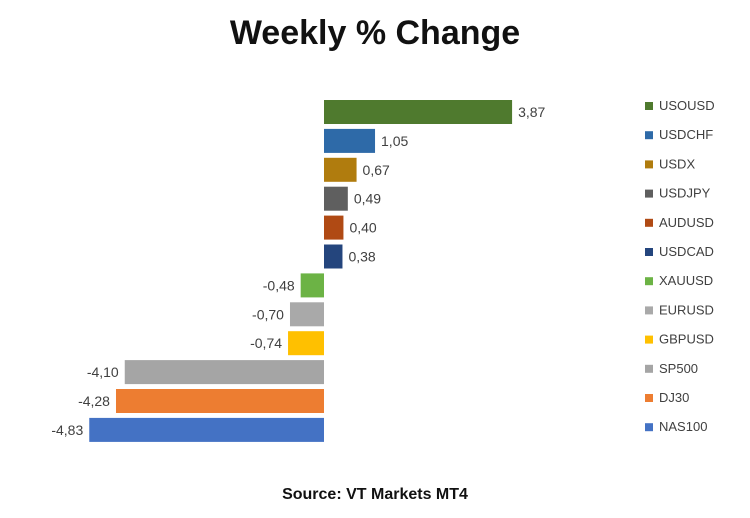 Image resolution: width=750 pixels, height=518 pixels. I want to click on value-label-eurusd: -0,70, so click(268, 314).